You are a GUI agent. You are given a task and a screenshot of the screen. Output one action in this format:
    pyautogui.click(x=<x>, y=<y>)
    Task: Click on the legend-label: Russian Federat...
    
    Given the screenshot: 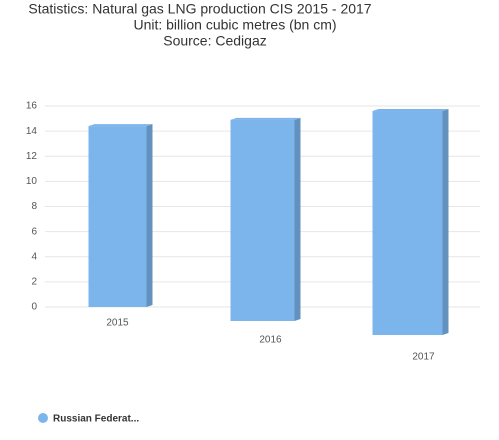 What is the action you would take?
    pyautogui.click(x=96, y=419)
    